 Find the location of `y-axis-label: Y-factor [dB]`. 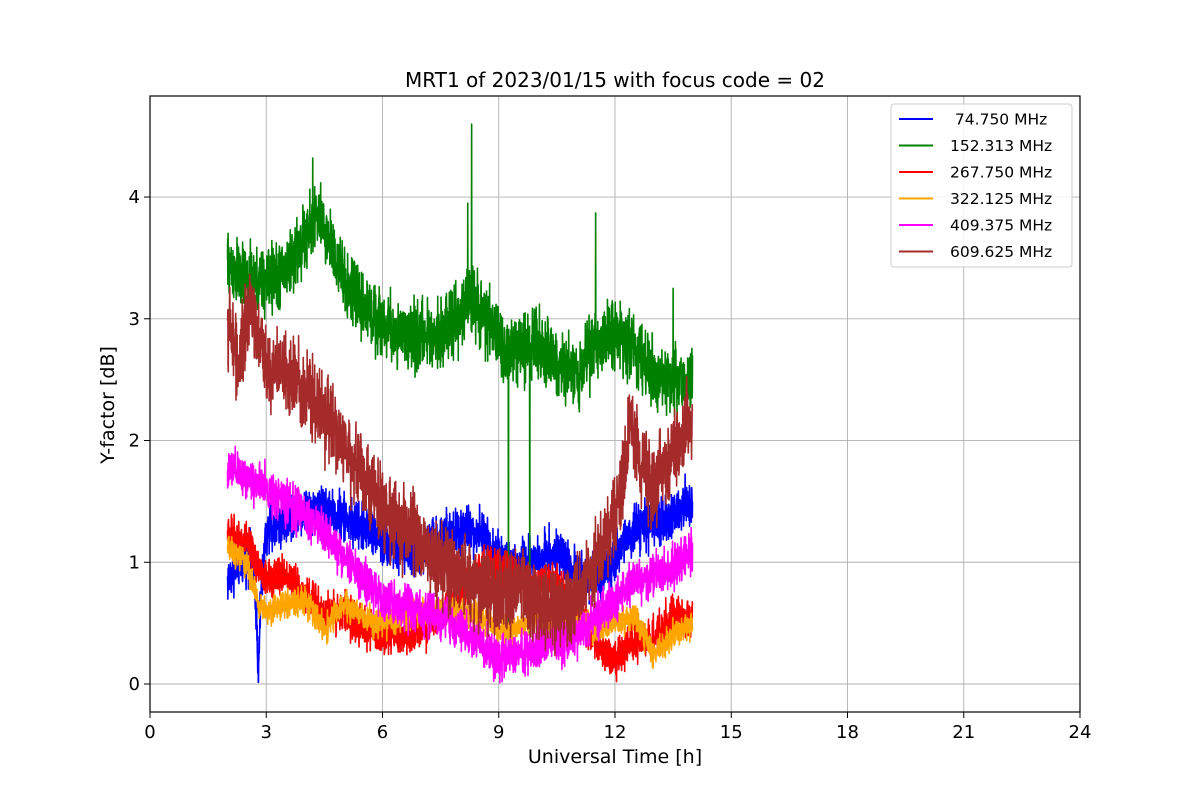

y-axis-label: Y-factor [dB] is located at coordinates (108, 405).